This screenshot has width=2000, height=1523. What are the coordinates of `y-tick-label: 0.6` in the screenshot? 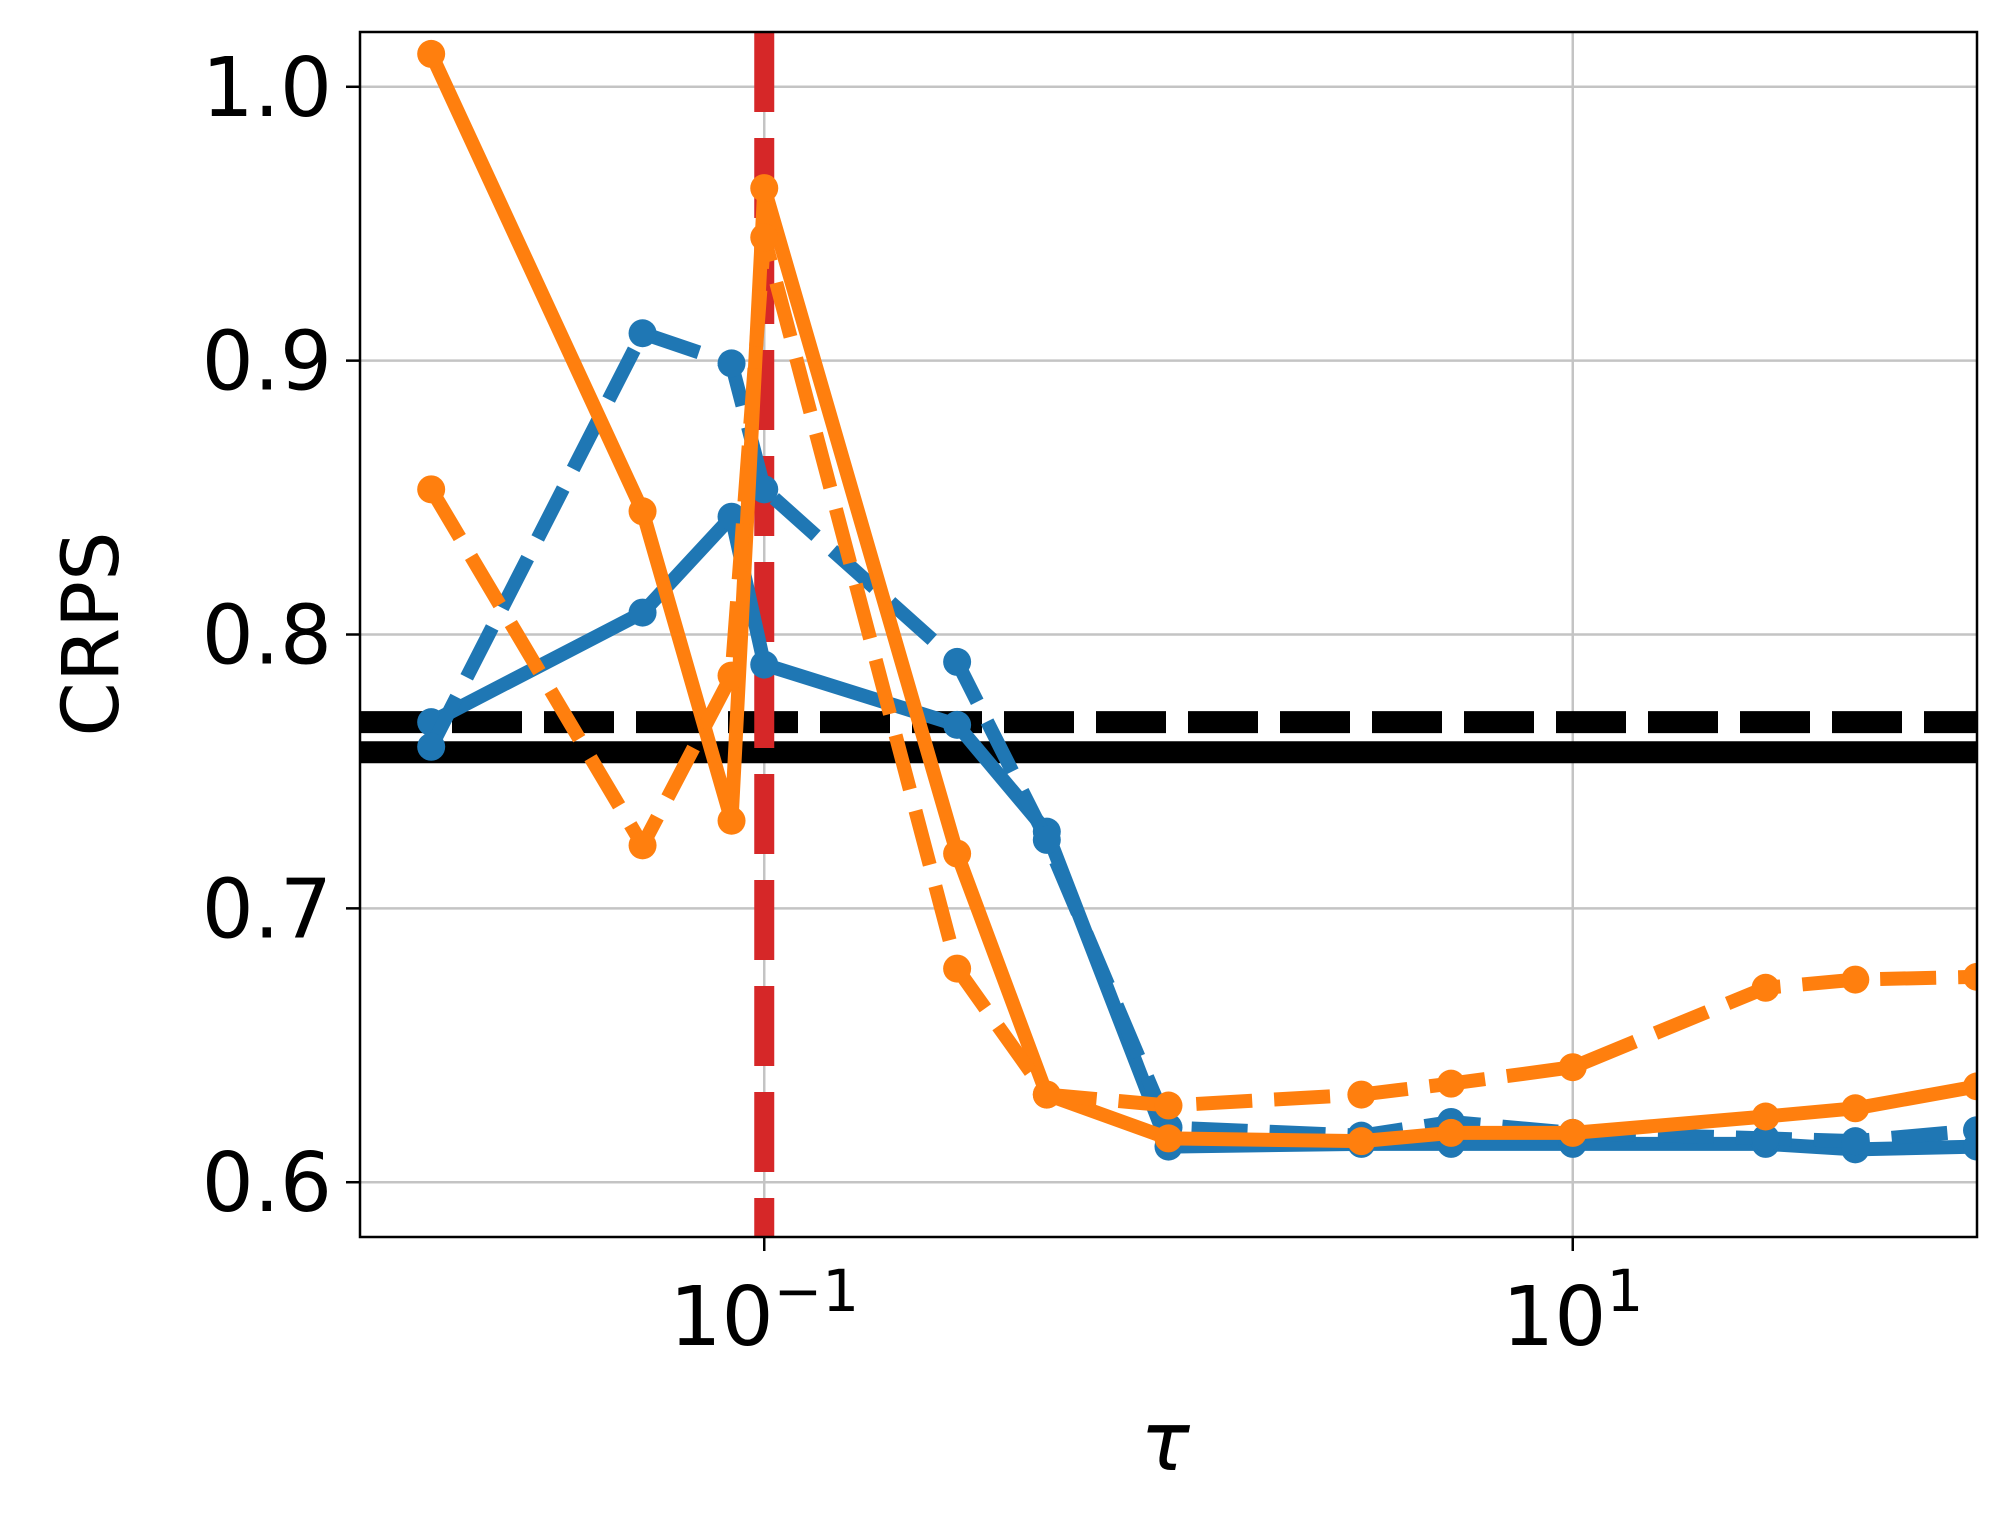 It's located at (267, 1183).